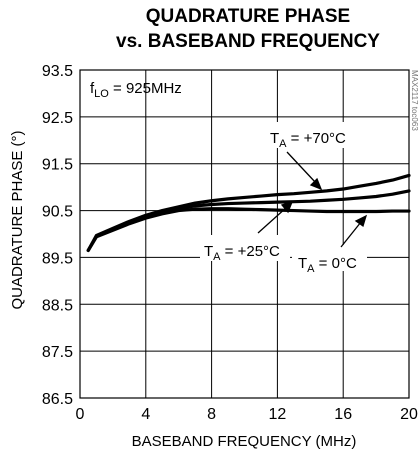 The image size is (419, 454). Describe the element at coordinates (312, 199) in the screenshot. I see `annotation-arrows` at that location.